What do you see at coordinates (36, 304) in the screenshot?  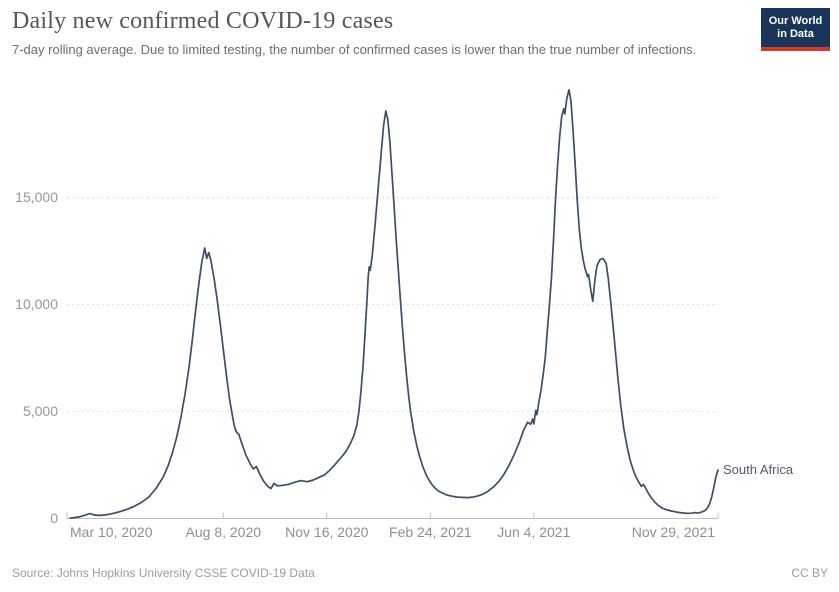 I see `y-tick-label: 10,000` at bounding box center [36, 304].